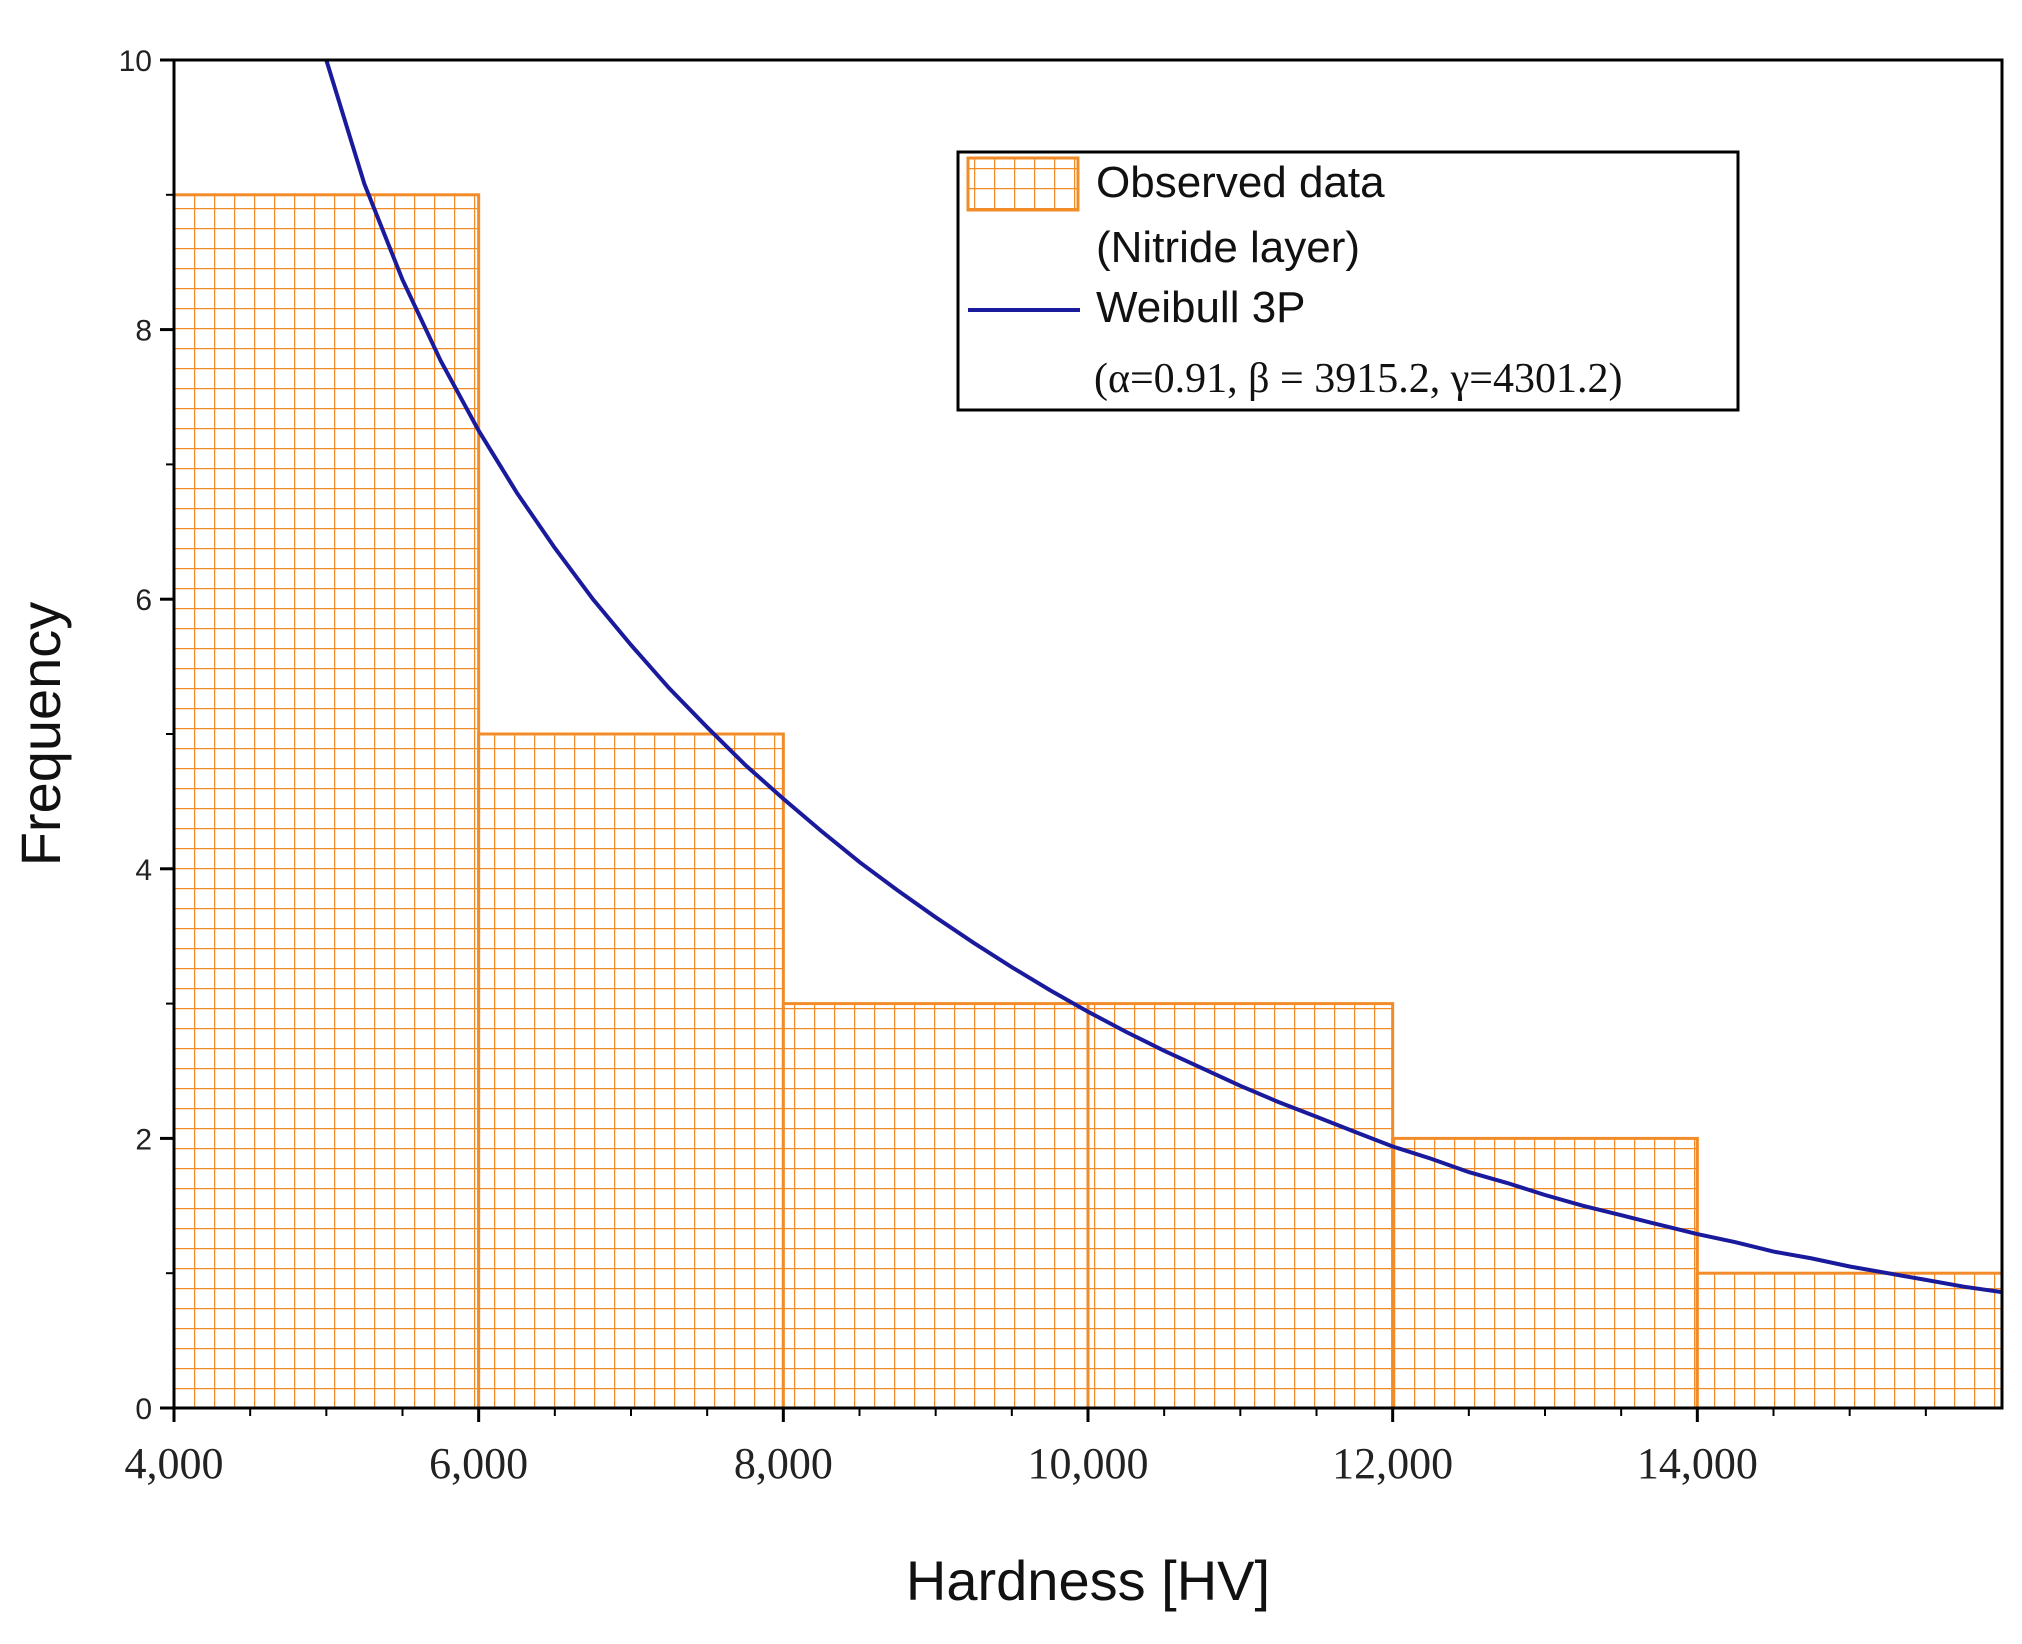 The width and height of the screenshot is (2022, 1644). I want to click on x-axis-title: Hardness [HV], so click(1088, 1580).